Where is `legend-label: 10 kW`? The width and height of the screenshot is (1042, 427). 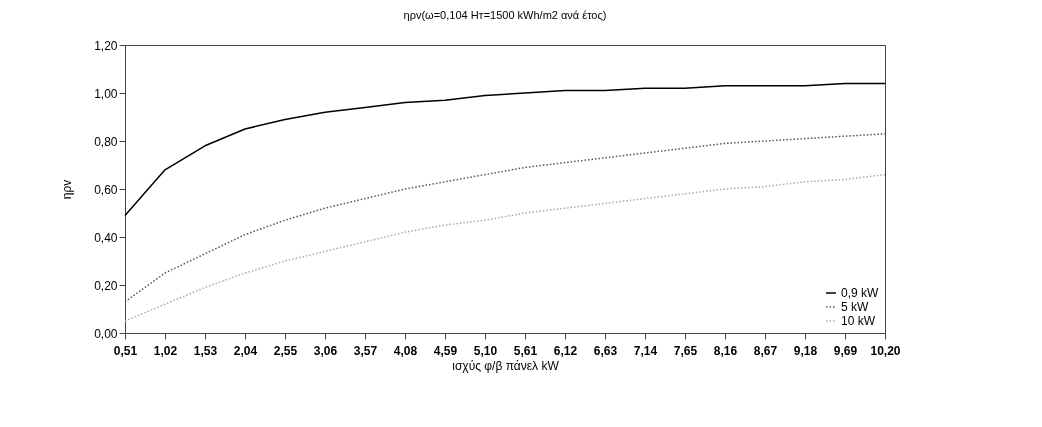
legend-label: 10 kW is located at coordinates (858, 321).